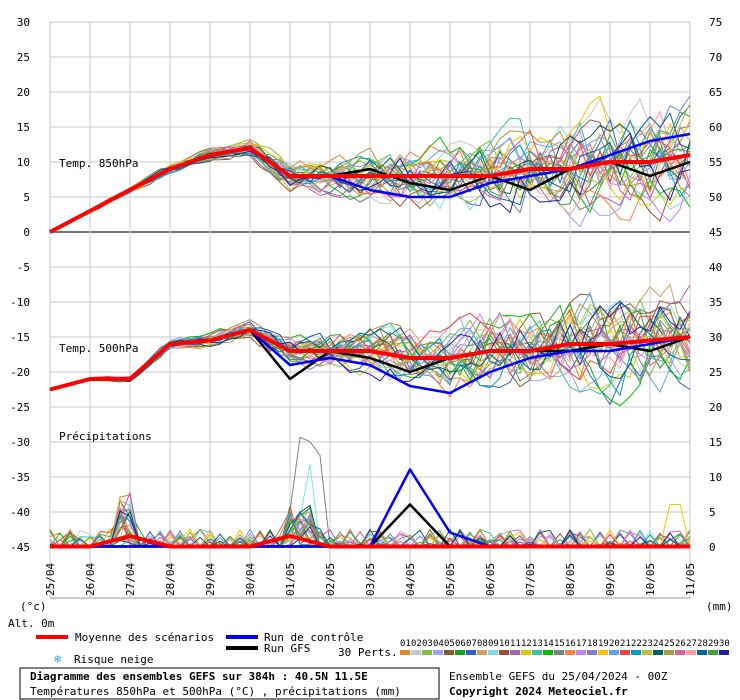 The image size is (740, 700). I want to click on x-tick-label: 08/05, so click(570, 579).